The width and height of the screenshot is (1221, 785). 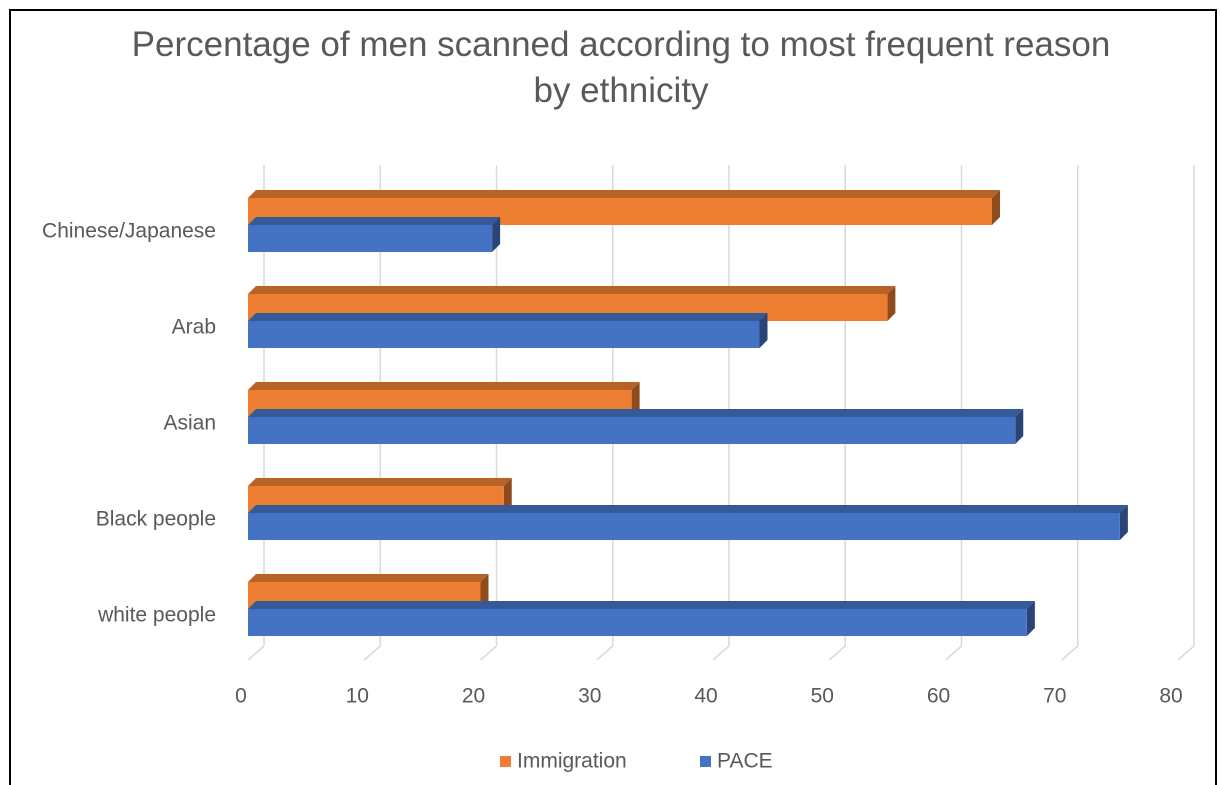 I want to click on x-tick-label: 80, so click(x=1170, y=696).